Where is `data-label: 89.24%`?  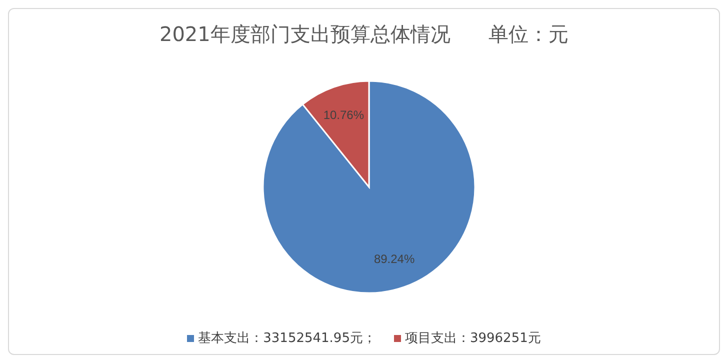 data-label: 89.24% is located at coordinates (394, 259).